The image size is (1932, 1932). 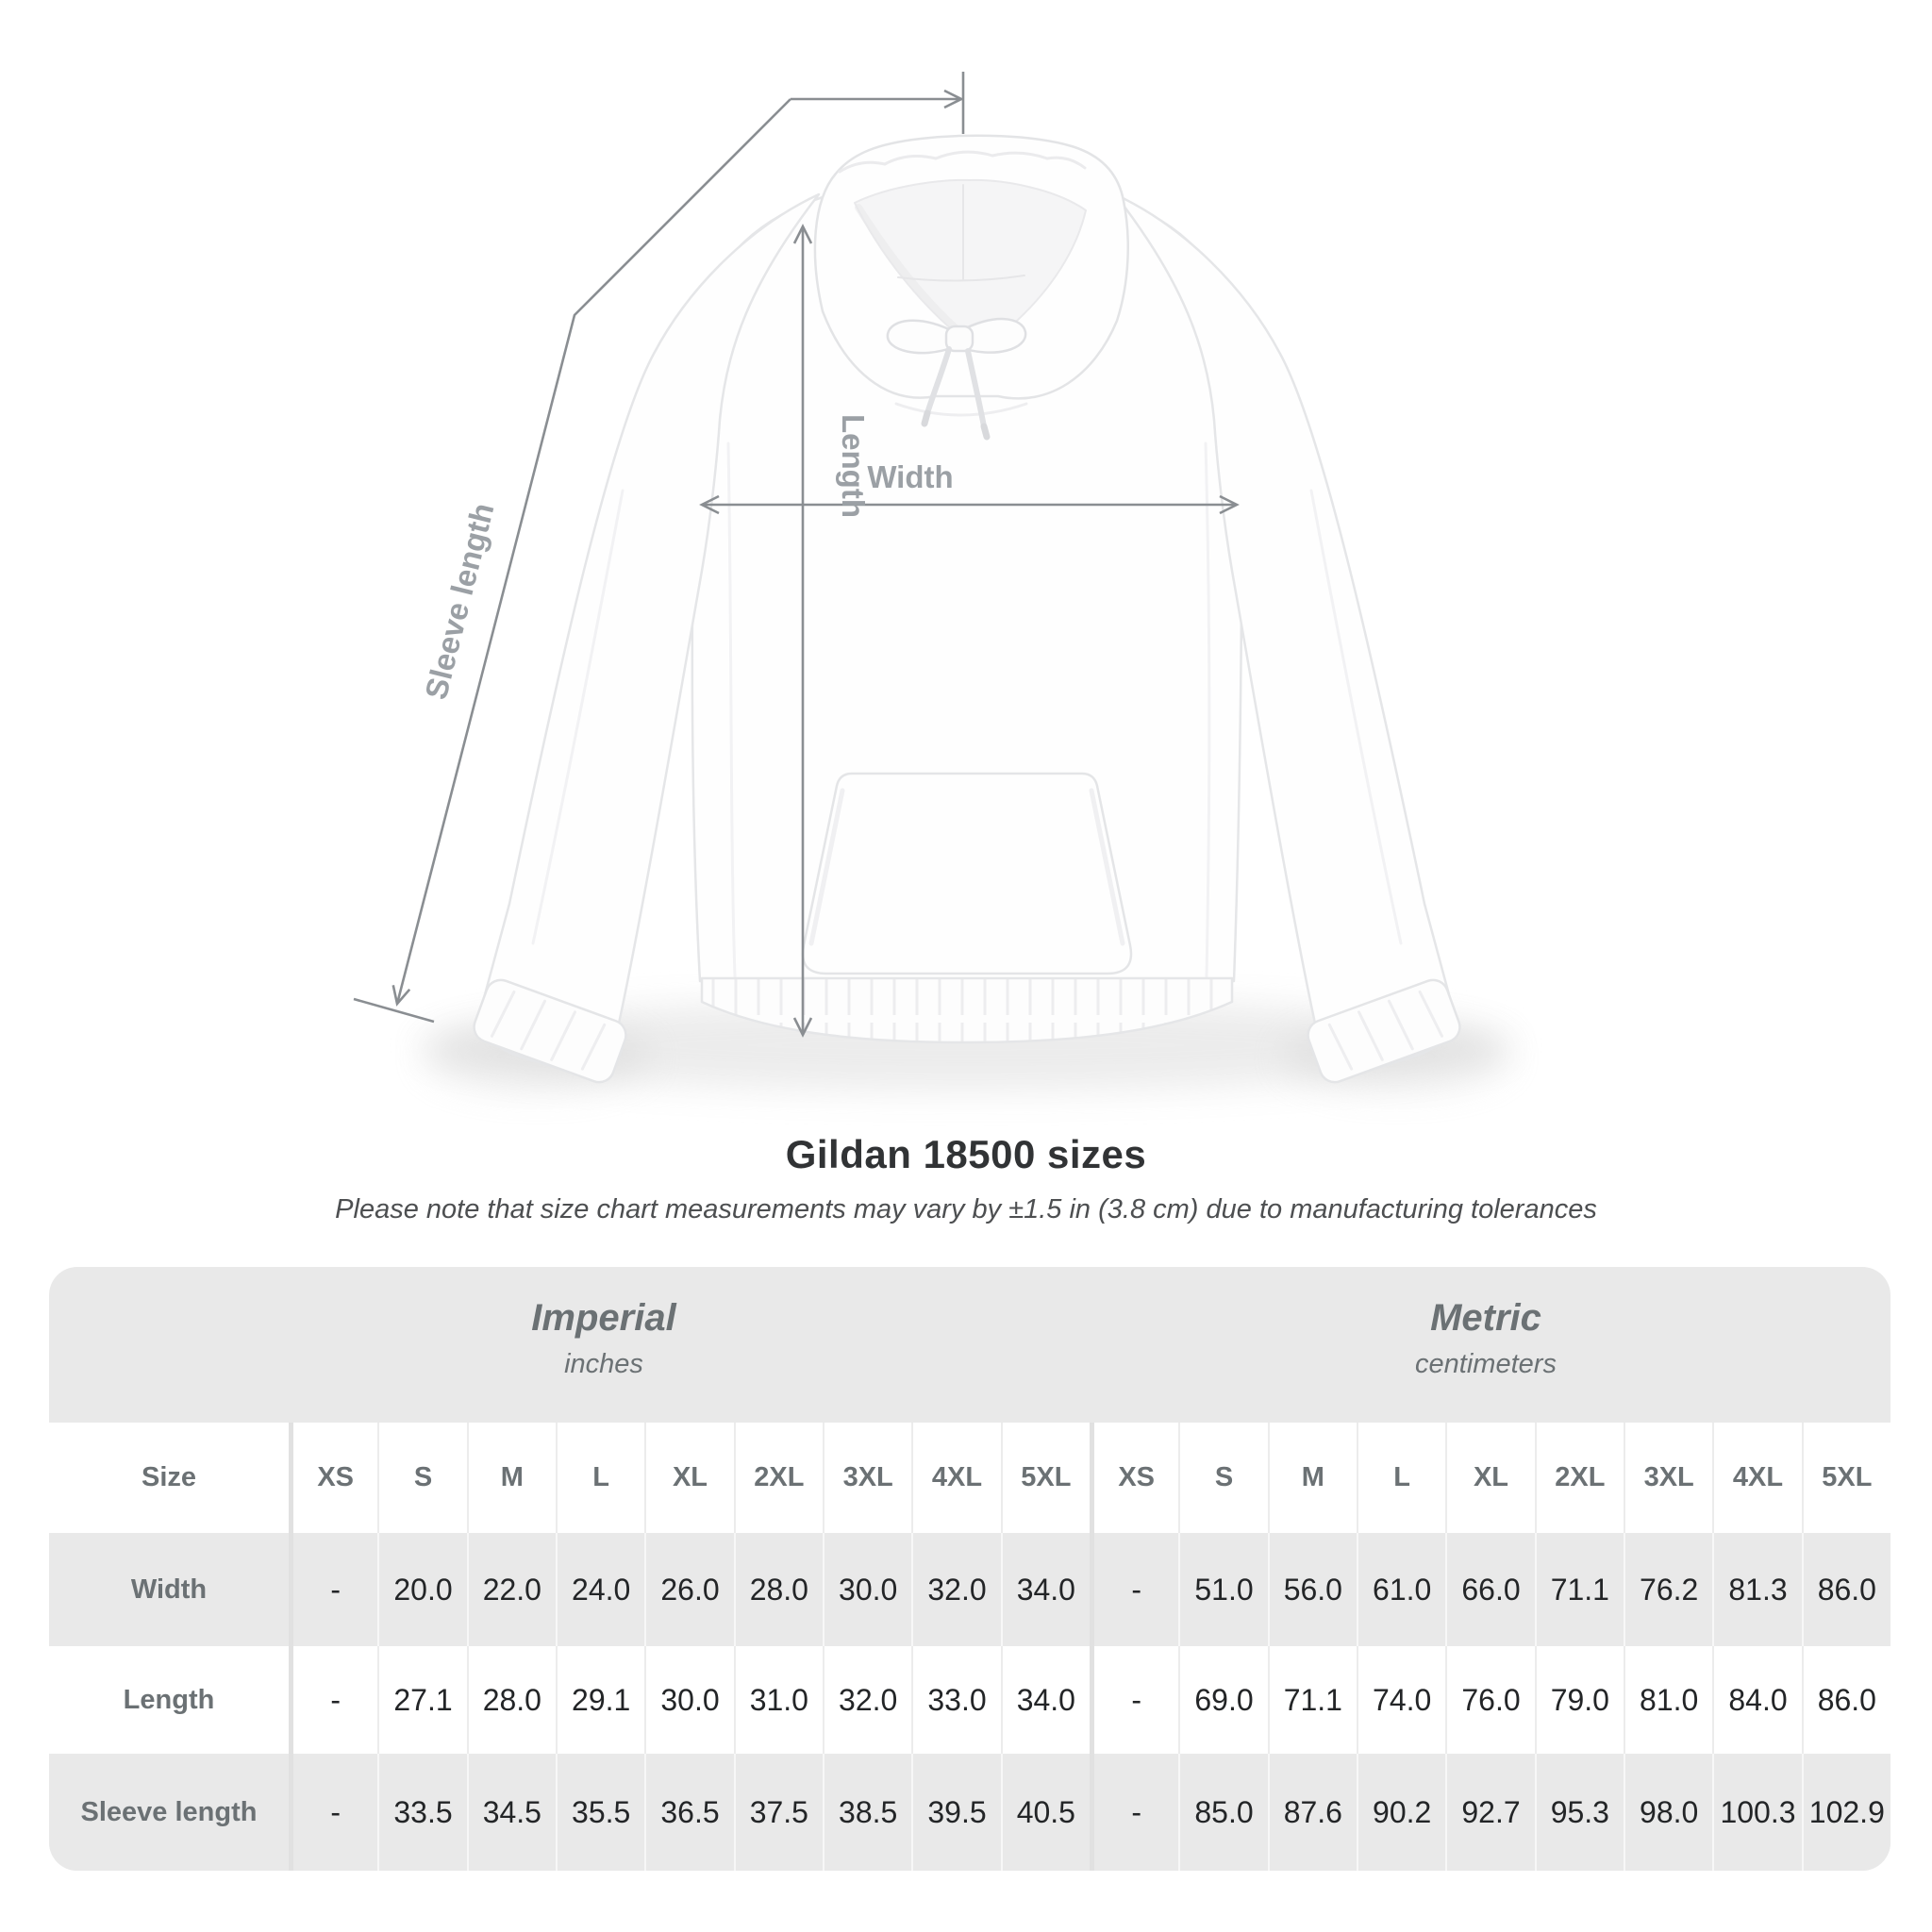 I want to click on metric-value-cell: 84.0, so click(x=1757, y=1700).